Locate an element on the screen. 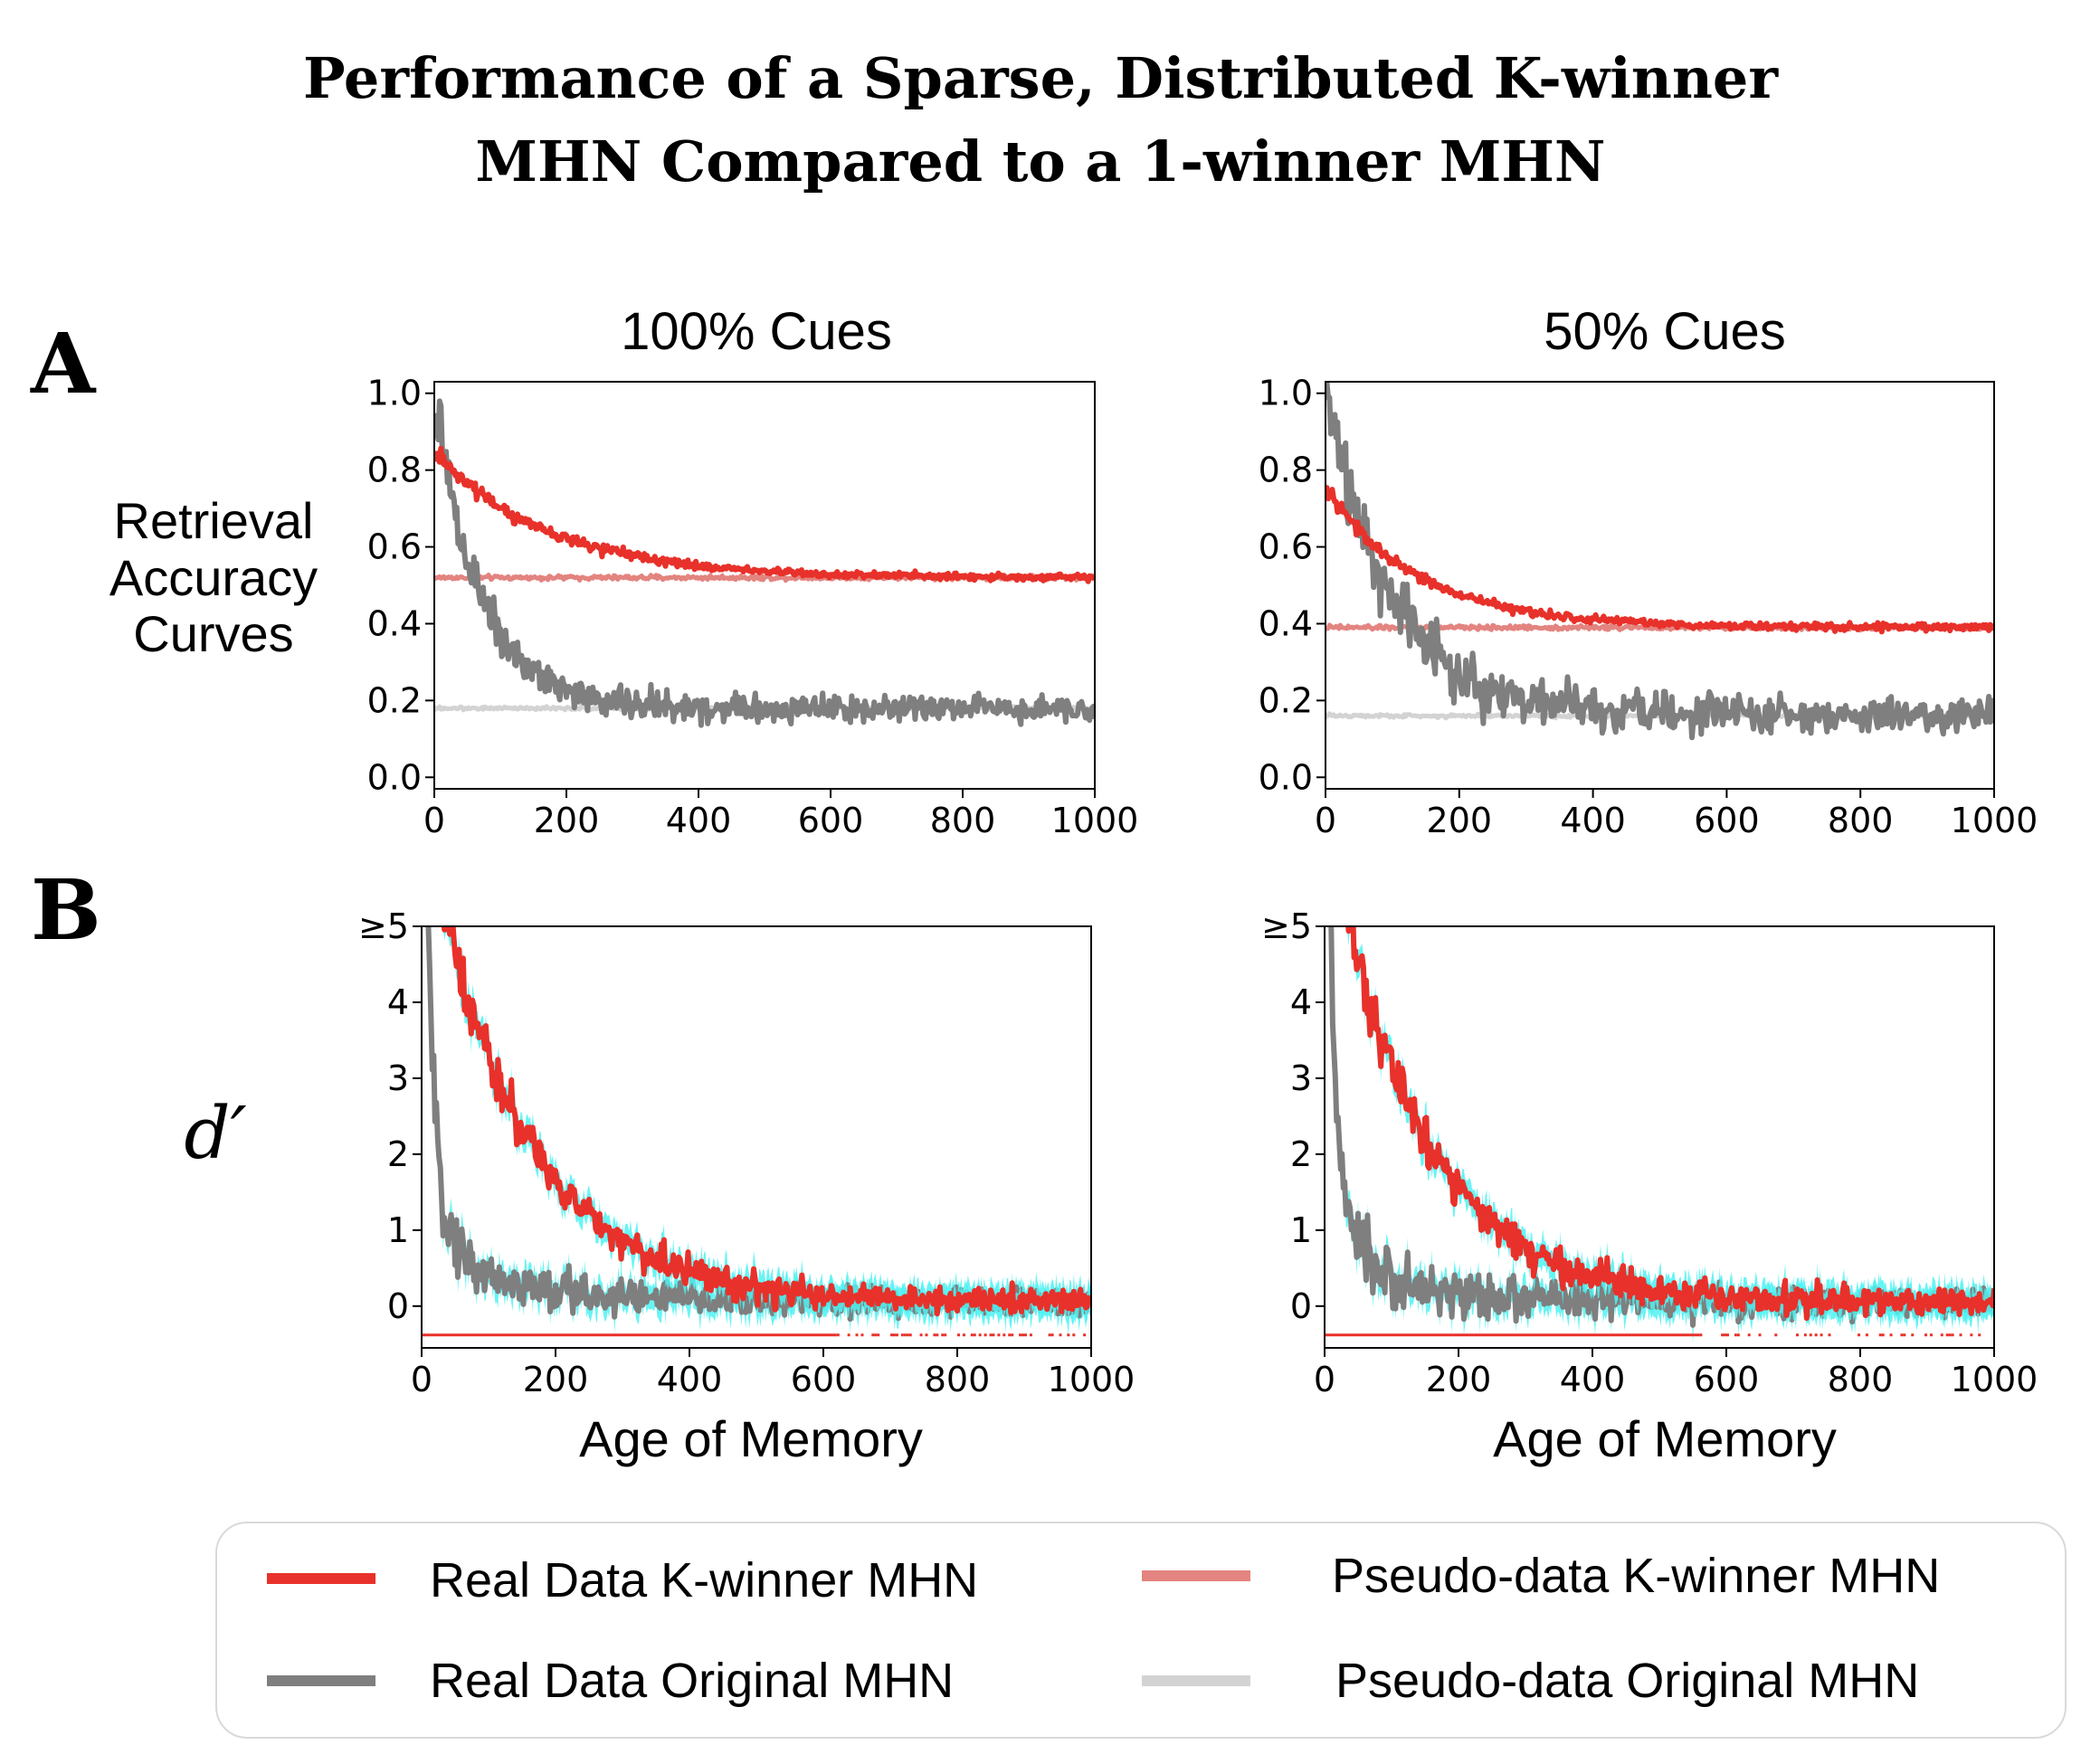 This screenshot has width=2081, height=1764. panel-b-50-cues: 0 200 400 600 800 1000 0 1 2 3 4 ≥5 is located at coordinates (1650, 1152).